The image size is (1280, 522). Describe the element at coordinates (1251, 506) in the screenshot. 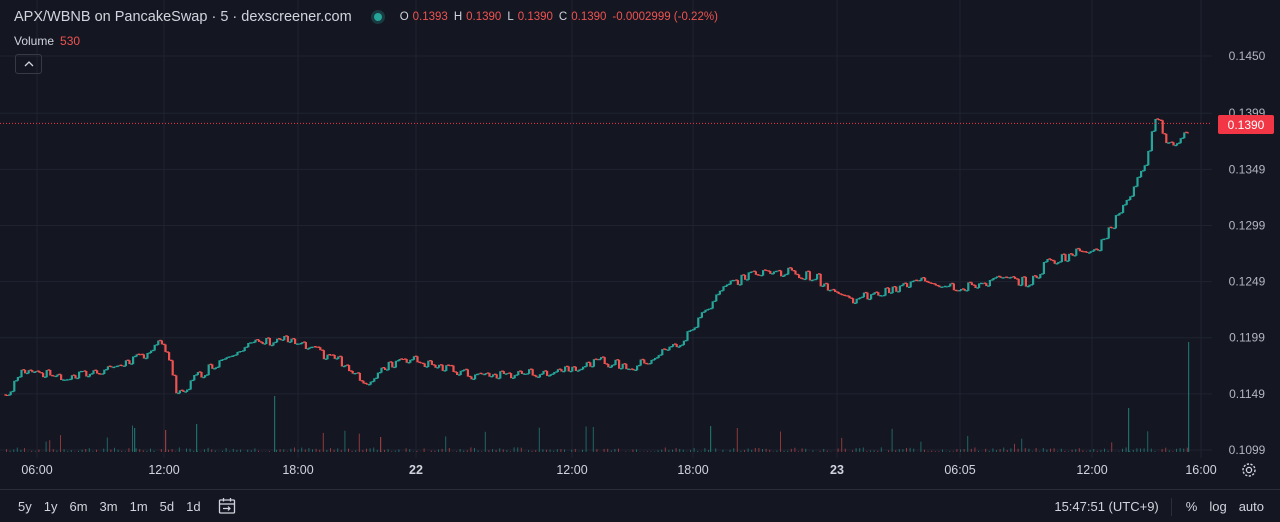

I see `auto-scale-toggle: auto` at that location.